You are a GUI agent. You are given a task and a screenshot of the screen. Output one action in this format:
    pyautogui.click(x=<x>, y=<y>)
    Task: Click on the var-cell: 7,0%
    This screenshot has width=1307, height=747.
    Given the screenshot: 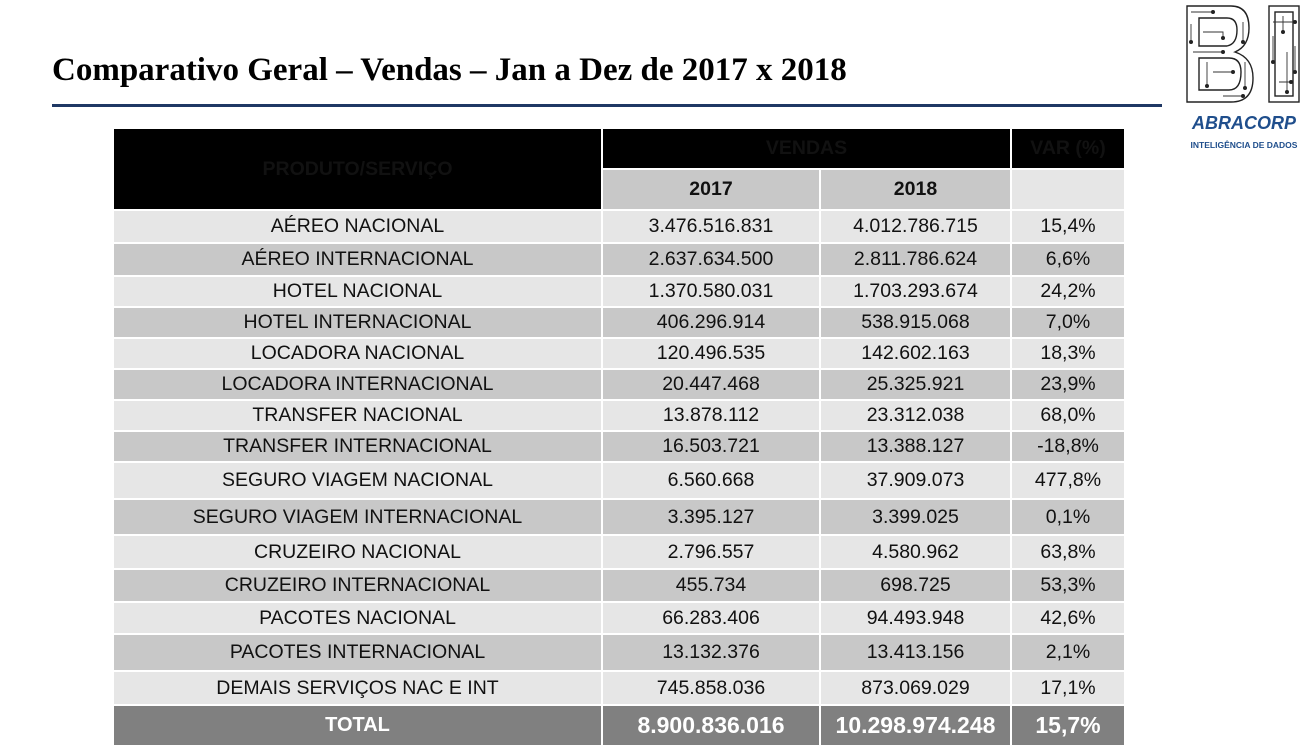 What is the action you would take?
    pyautogui.click(x=1068, y=323)
    